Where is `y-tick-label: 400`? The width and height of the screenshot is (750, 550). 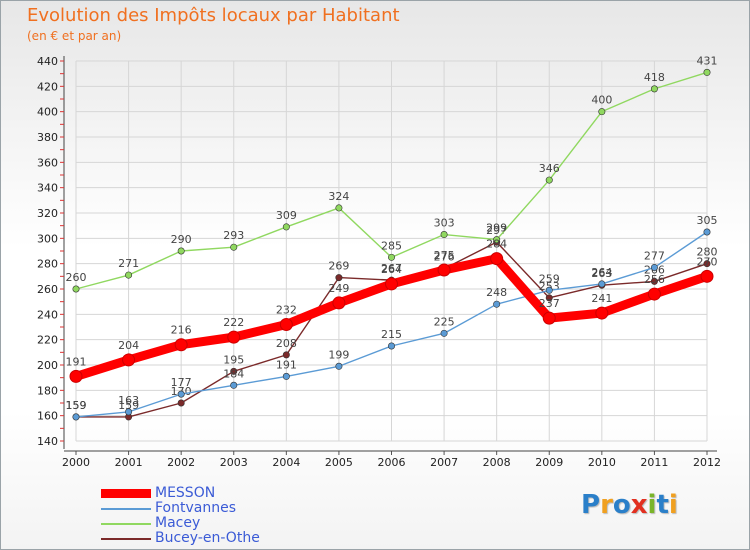 y-tick-label: 400 is located at coordinates (47, 112).